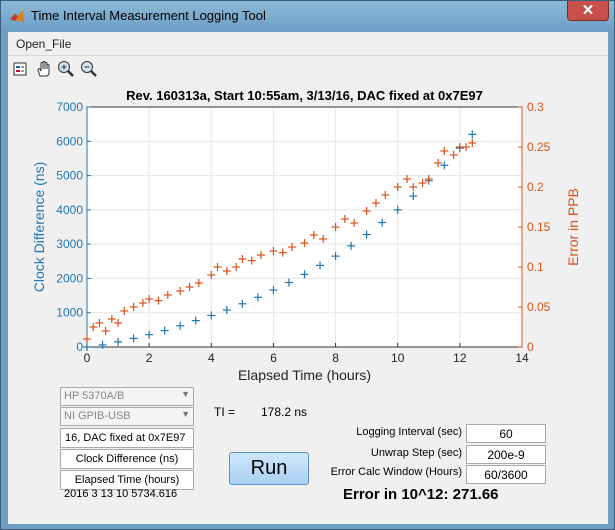  I want to click on y-right-axis-label: Error in PPB, so click(573, 227).